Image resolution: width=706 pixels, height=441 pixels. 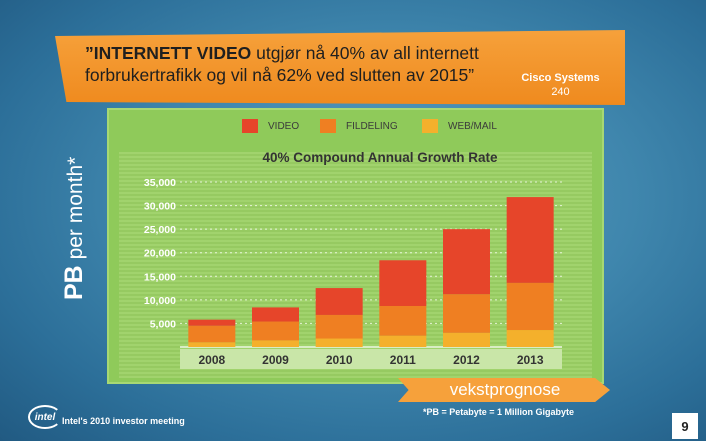 I want to click on legend-item-video: VIDEO, so click(x=270, y=126).